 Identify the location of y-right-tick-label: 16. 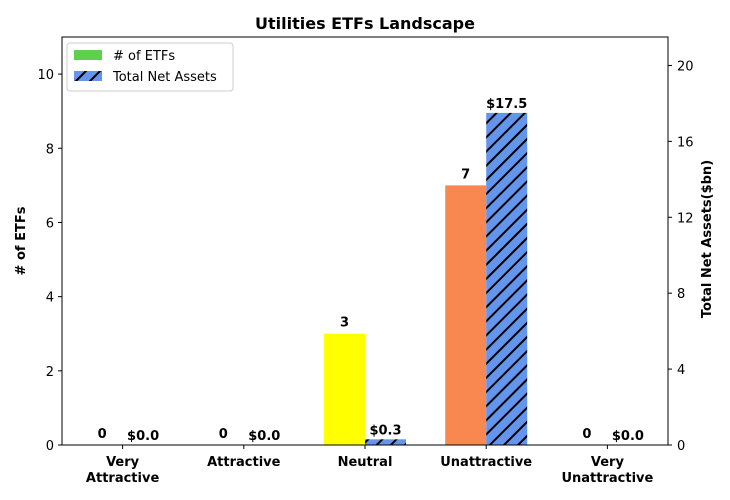
(685, 142).